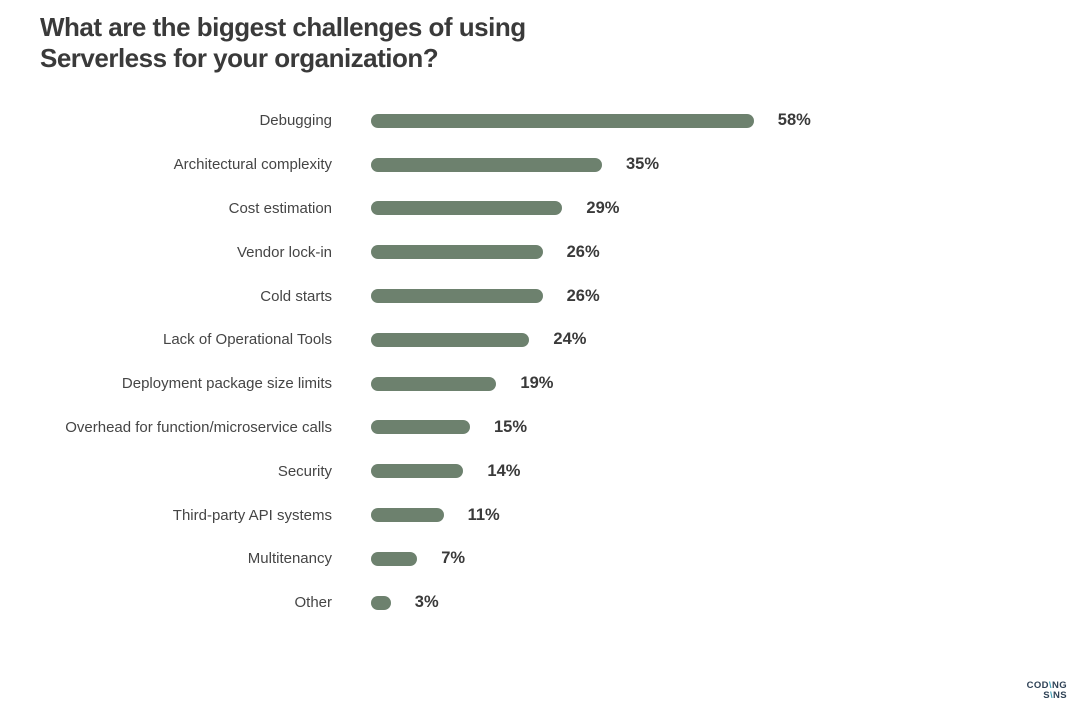 This screenshot has height=711, width=1080. What do you see at coordinates (289, 559) in the screenshot?
I see `category-label: Multitenancy` at bounding box center [289, 559].